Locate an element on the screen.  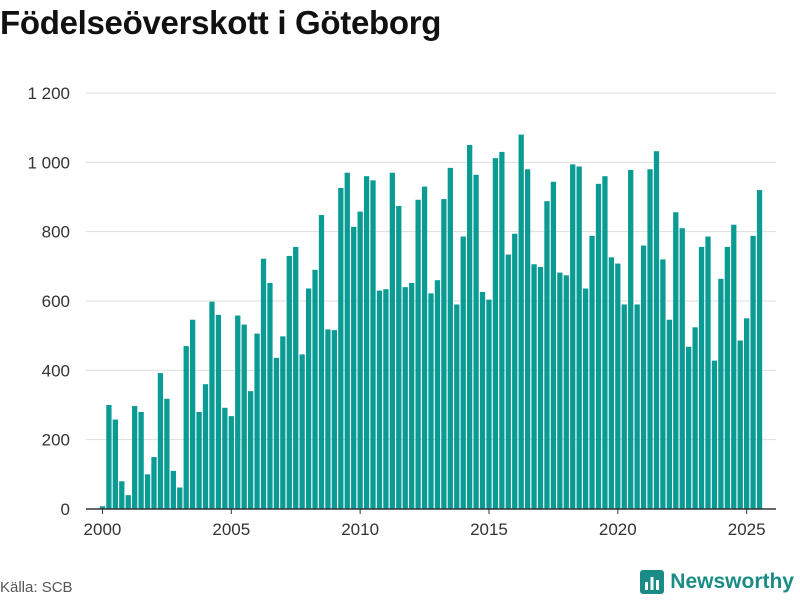
page-title: Födelseöverskott i Göteborg is located at coordinates (221, 22).